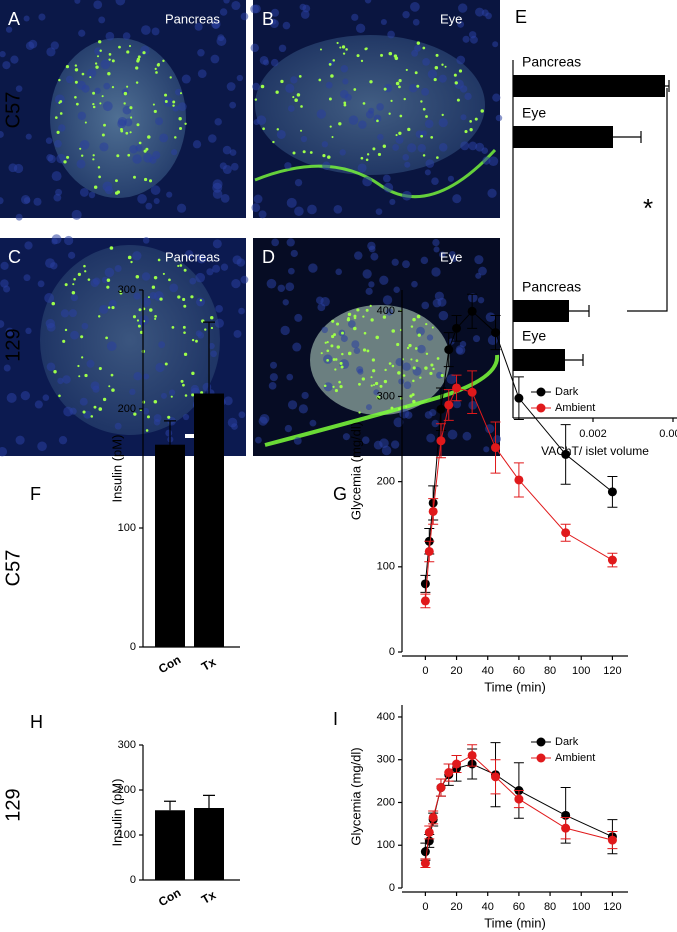 The width and height of the screenshot is (677, 932). What do you see at coordinates (488, 671) in the screenshot?
I see `x-tick-label: 40` at bounding box center [488, 671].